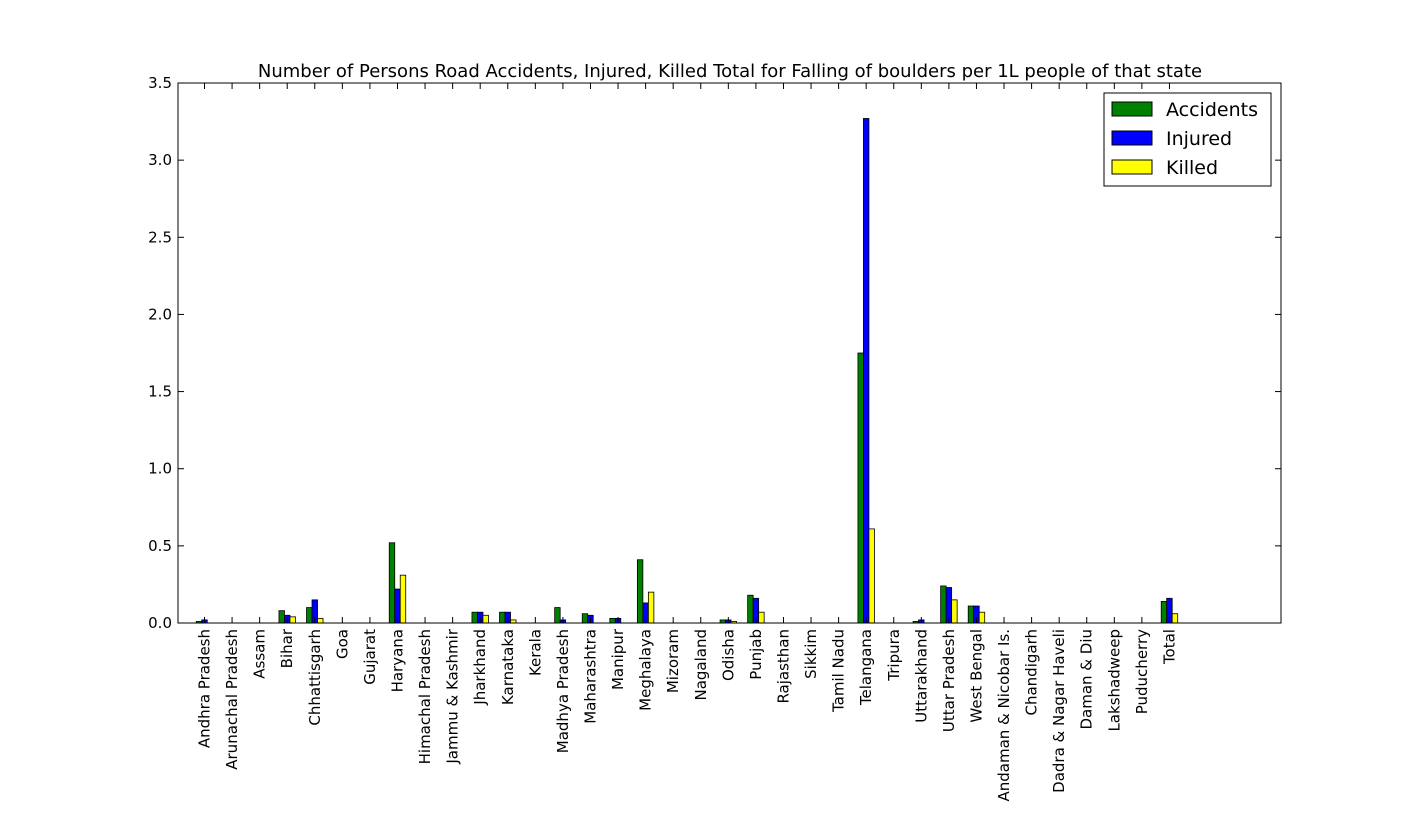 The height and width of the screenshot is (838, 1423). What do you see at coordinates (1132, 138) in the screenshot?
I see `legend-swatch-injured` at bounding box center [1132, 138].